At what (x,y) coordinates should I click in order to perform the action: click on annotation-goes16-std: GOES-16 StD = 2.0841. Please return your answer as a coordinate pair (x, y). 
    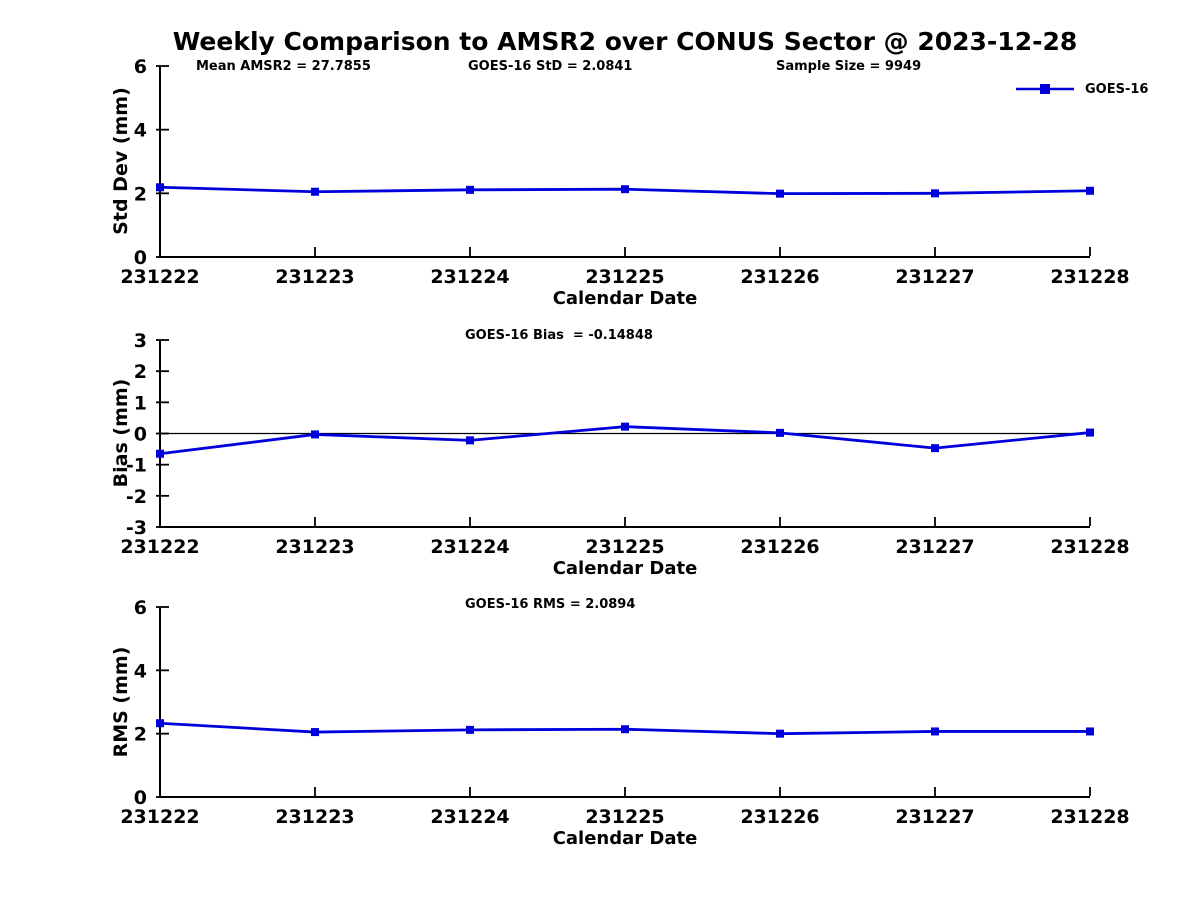
    Looking at the image, I should click on (550, 66).